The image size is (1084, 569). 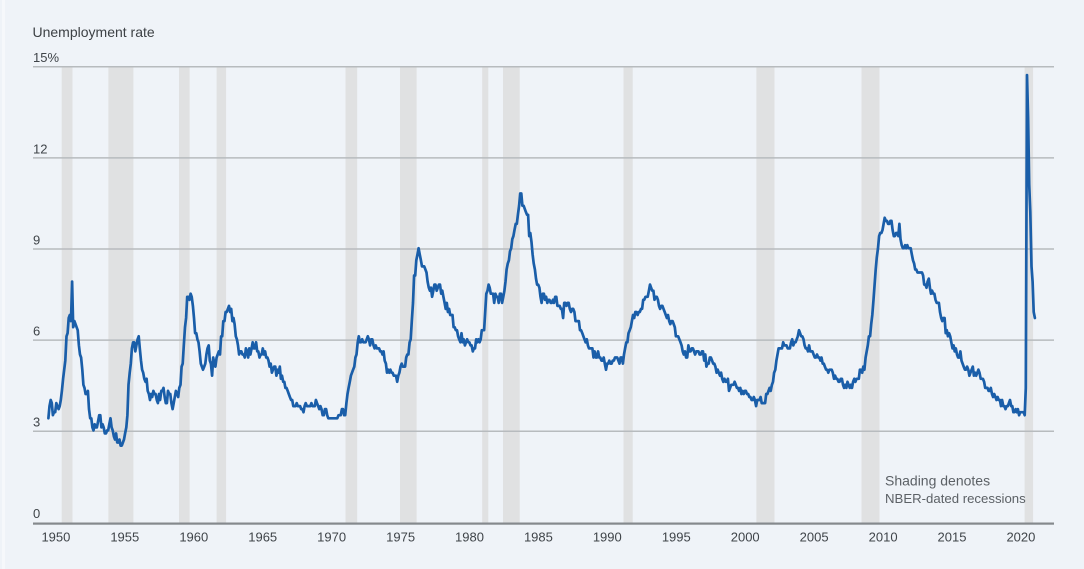 I want to click on svg-text: 15%, so click(x=46, y=57).